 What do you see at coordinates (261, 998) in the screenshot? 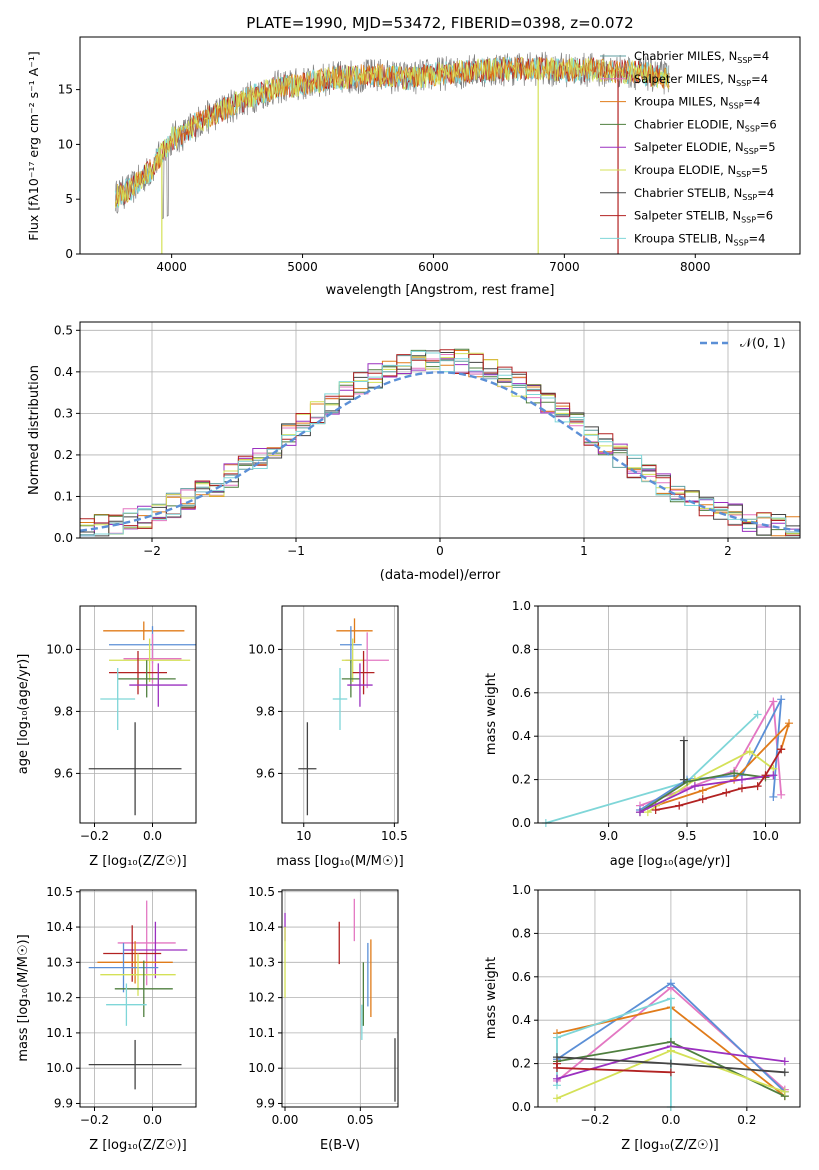
I see `mass-EBV-ytick-label: 10.2` at bounding box center [261, 998].